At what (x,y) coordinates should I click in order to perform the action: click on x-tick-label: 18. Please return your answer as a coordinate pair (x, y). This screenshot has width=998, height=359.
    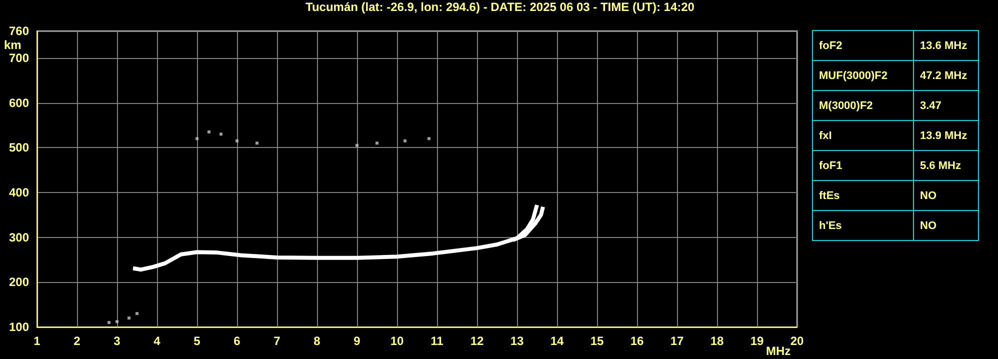
    Looking at the image, I should click on (717, 341).